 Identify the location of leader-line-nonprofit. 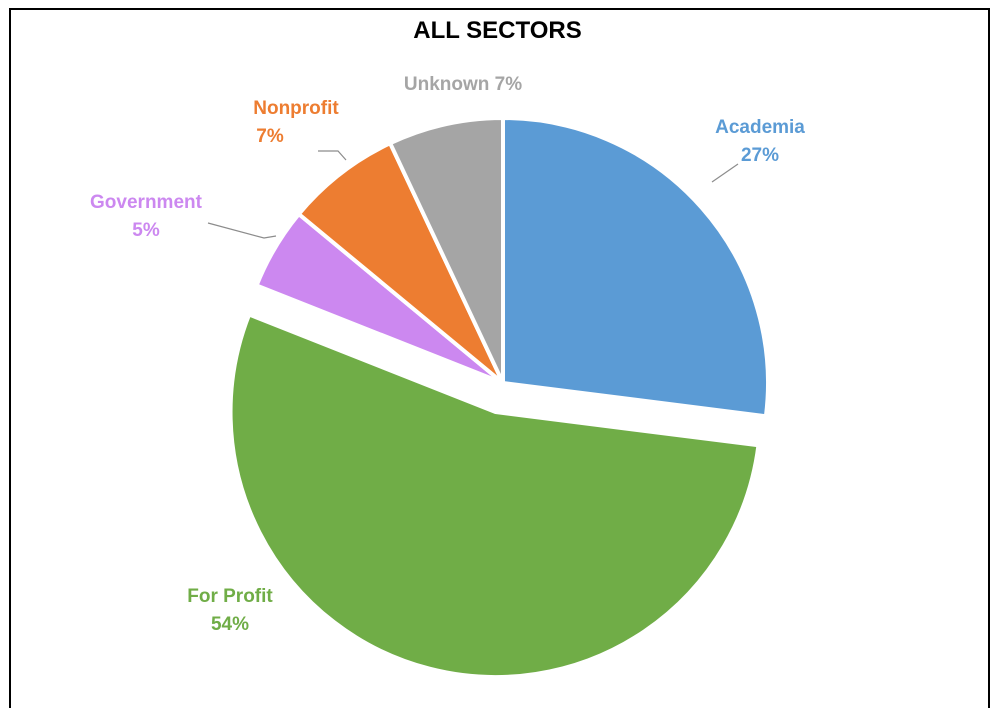
(332, 155).